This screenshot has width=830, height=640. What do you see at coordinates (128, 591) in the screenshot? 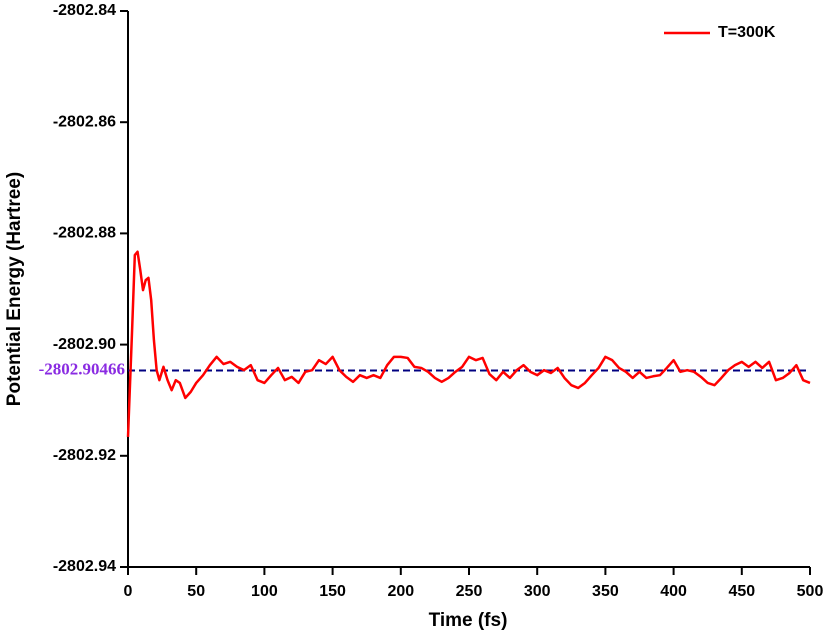
I see `x-tick-label: 0` at bounding box center [128, 591].